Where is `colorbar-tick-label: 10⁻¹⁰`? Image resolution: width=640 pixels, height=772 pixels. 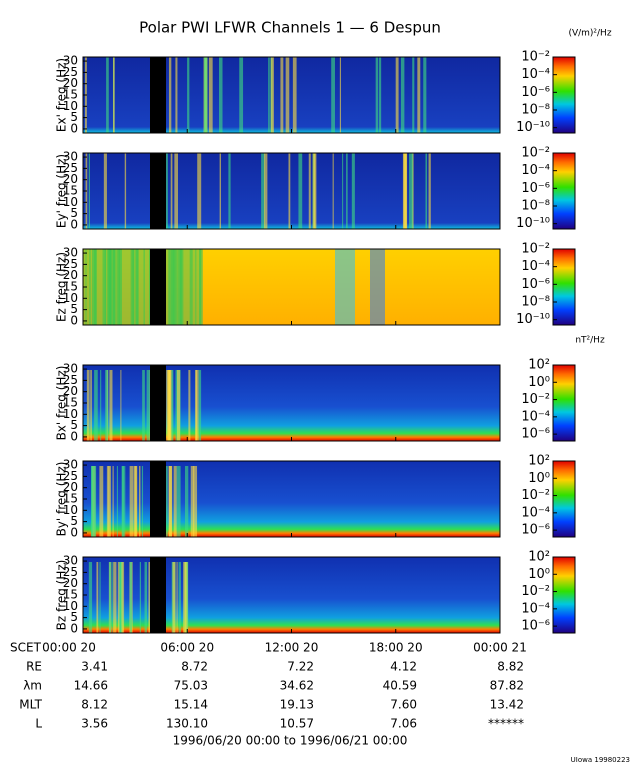
colorbar-tick-label: 10⁻¹⁰ is located at coordinates (533, 319).